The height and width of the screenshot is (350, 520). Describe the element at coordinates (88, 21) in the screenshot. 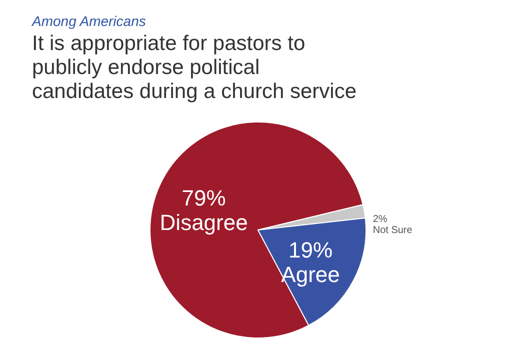

I see `chart-subtitle: Among Americans` at that location.